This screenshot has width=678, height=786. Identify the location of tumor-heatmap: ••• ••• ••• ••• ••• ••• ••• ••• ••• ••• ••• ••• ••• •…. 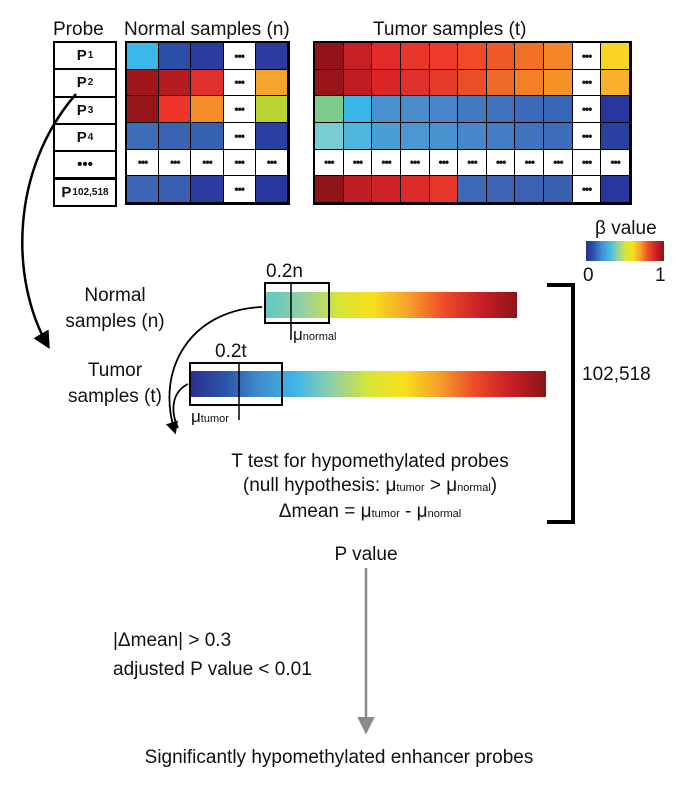
(472, 123).